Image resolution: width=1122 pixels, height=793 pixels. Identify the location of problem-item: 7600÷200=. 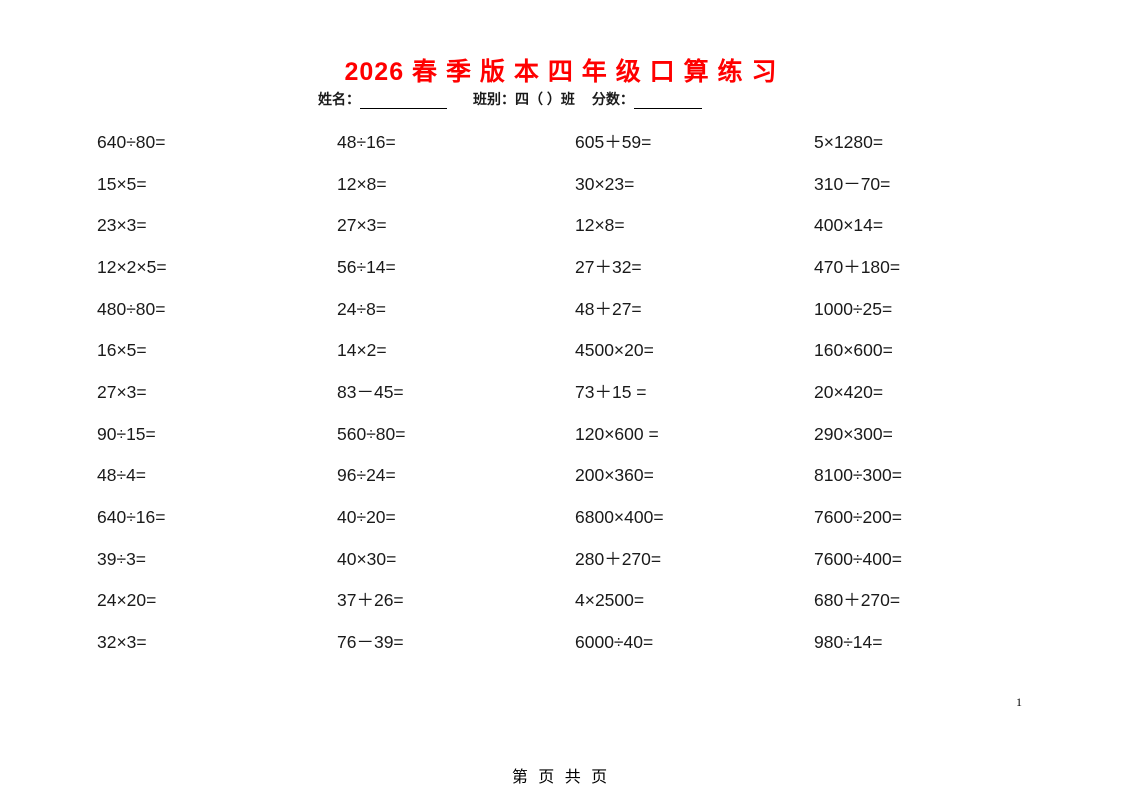
(858, 516).